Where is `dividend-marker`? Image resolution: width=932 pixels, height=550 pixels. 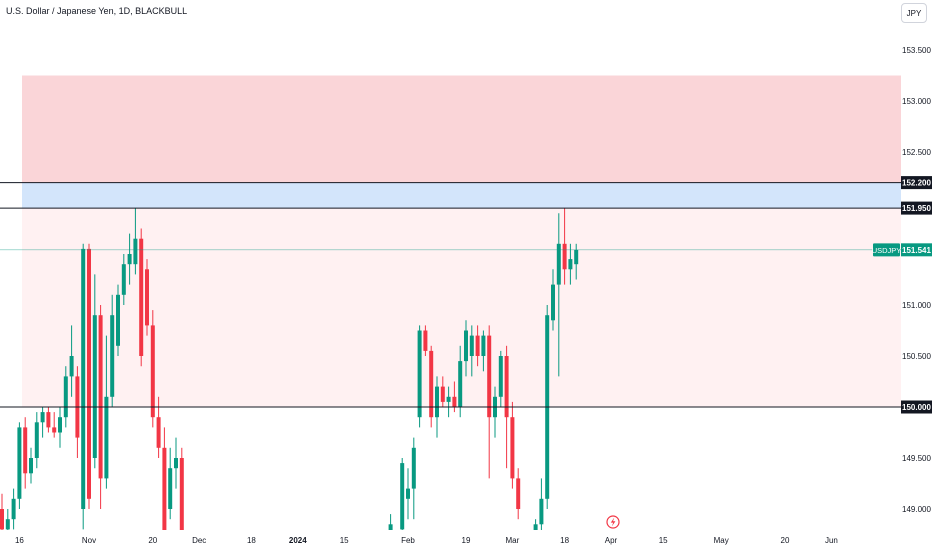 dividend-marker is located at coordinates (613, 522).